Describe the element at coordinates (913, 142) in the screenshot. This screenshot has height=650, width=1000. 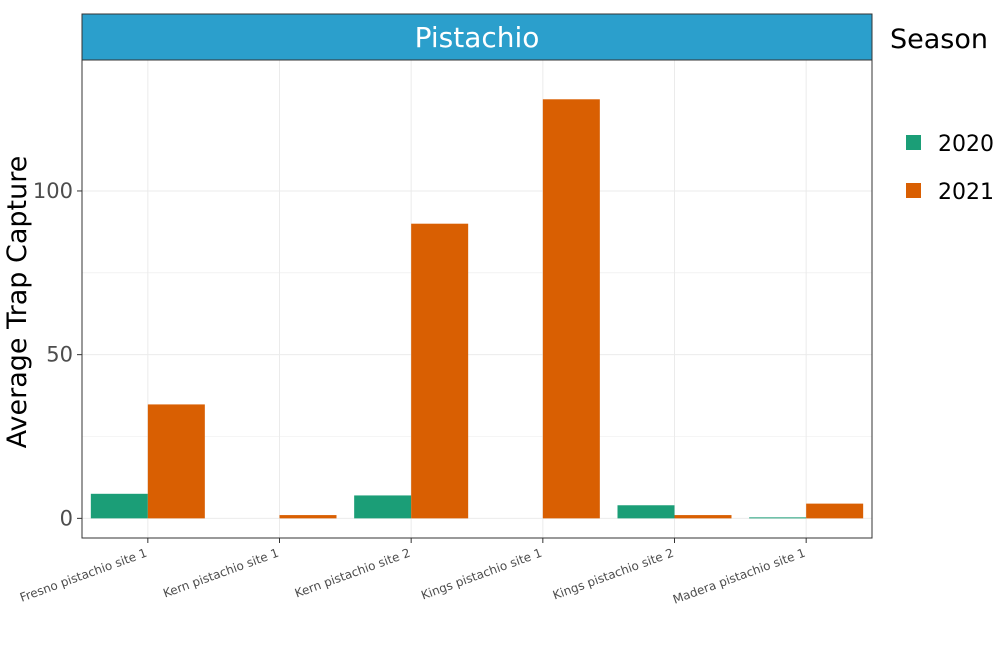
I see `legend-key-2020` at that location.